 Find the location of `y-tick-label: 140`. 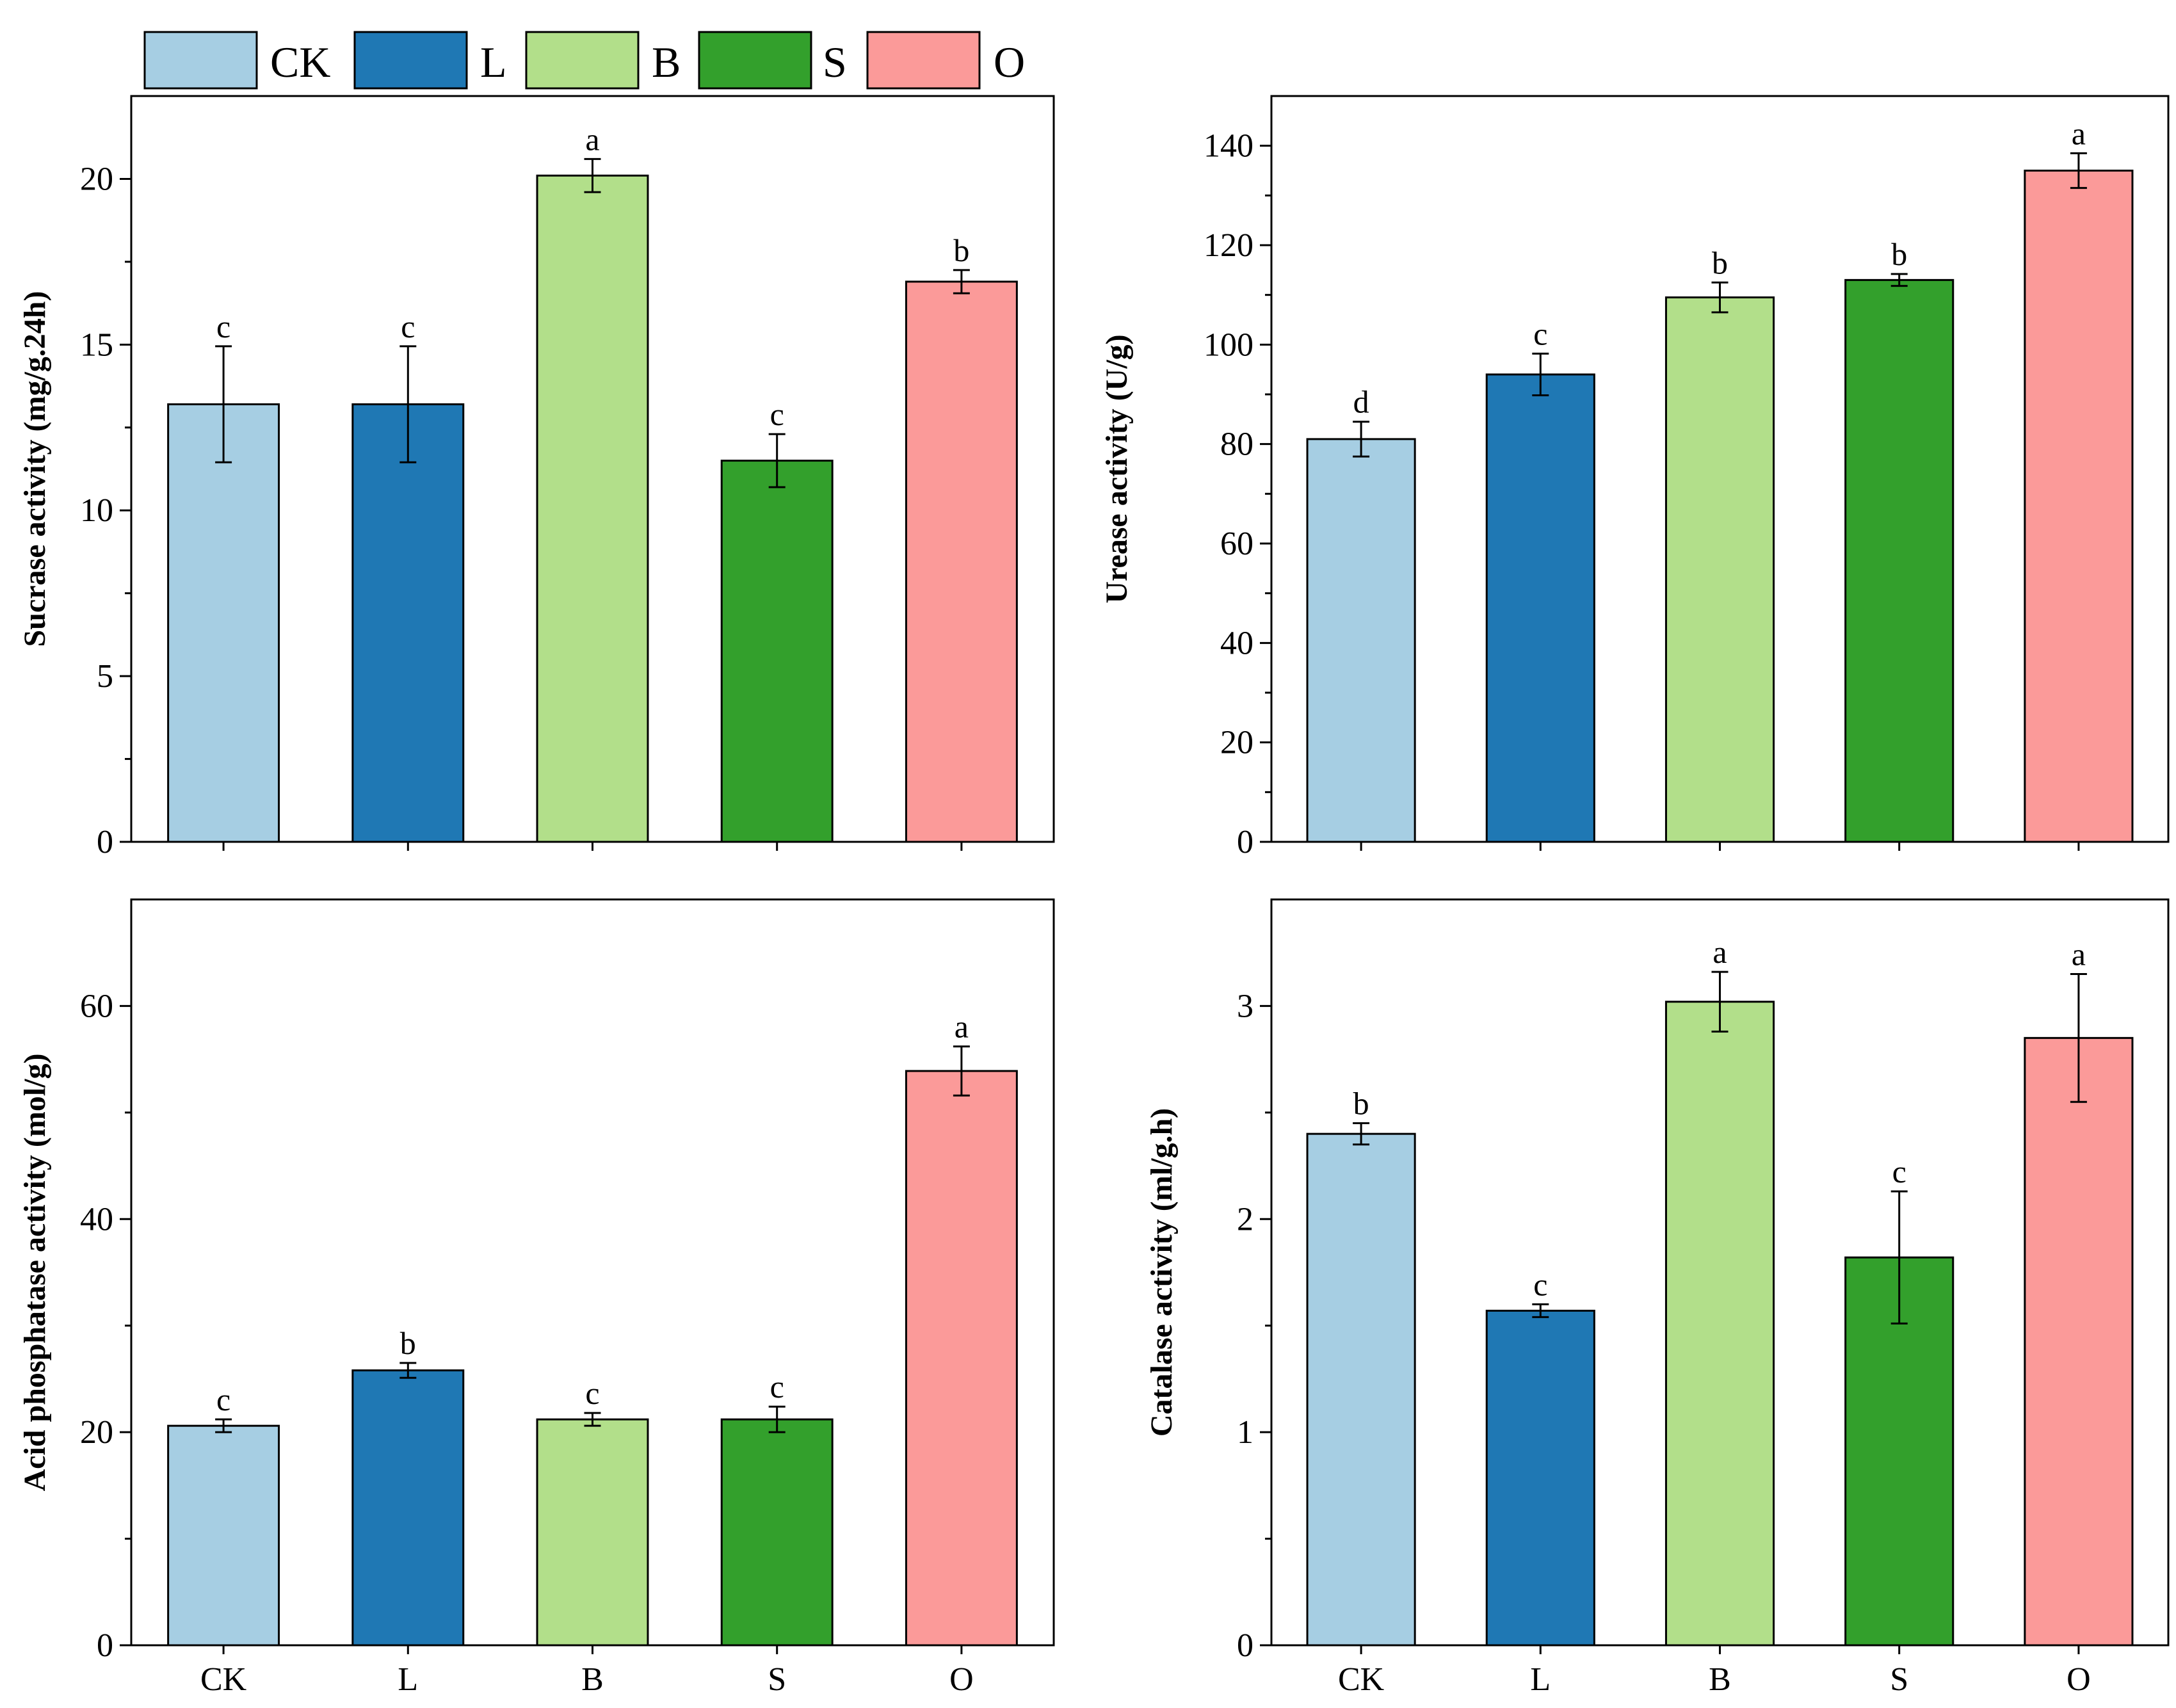

y-tick-label: 140 is located at coordinates (1229, 146).